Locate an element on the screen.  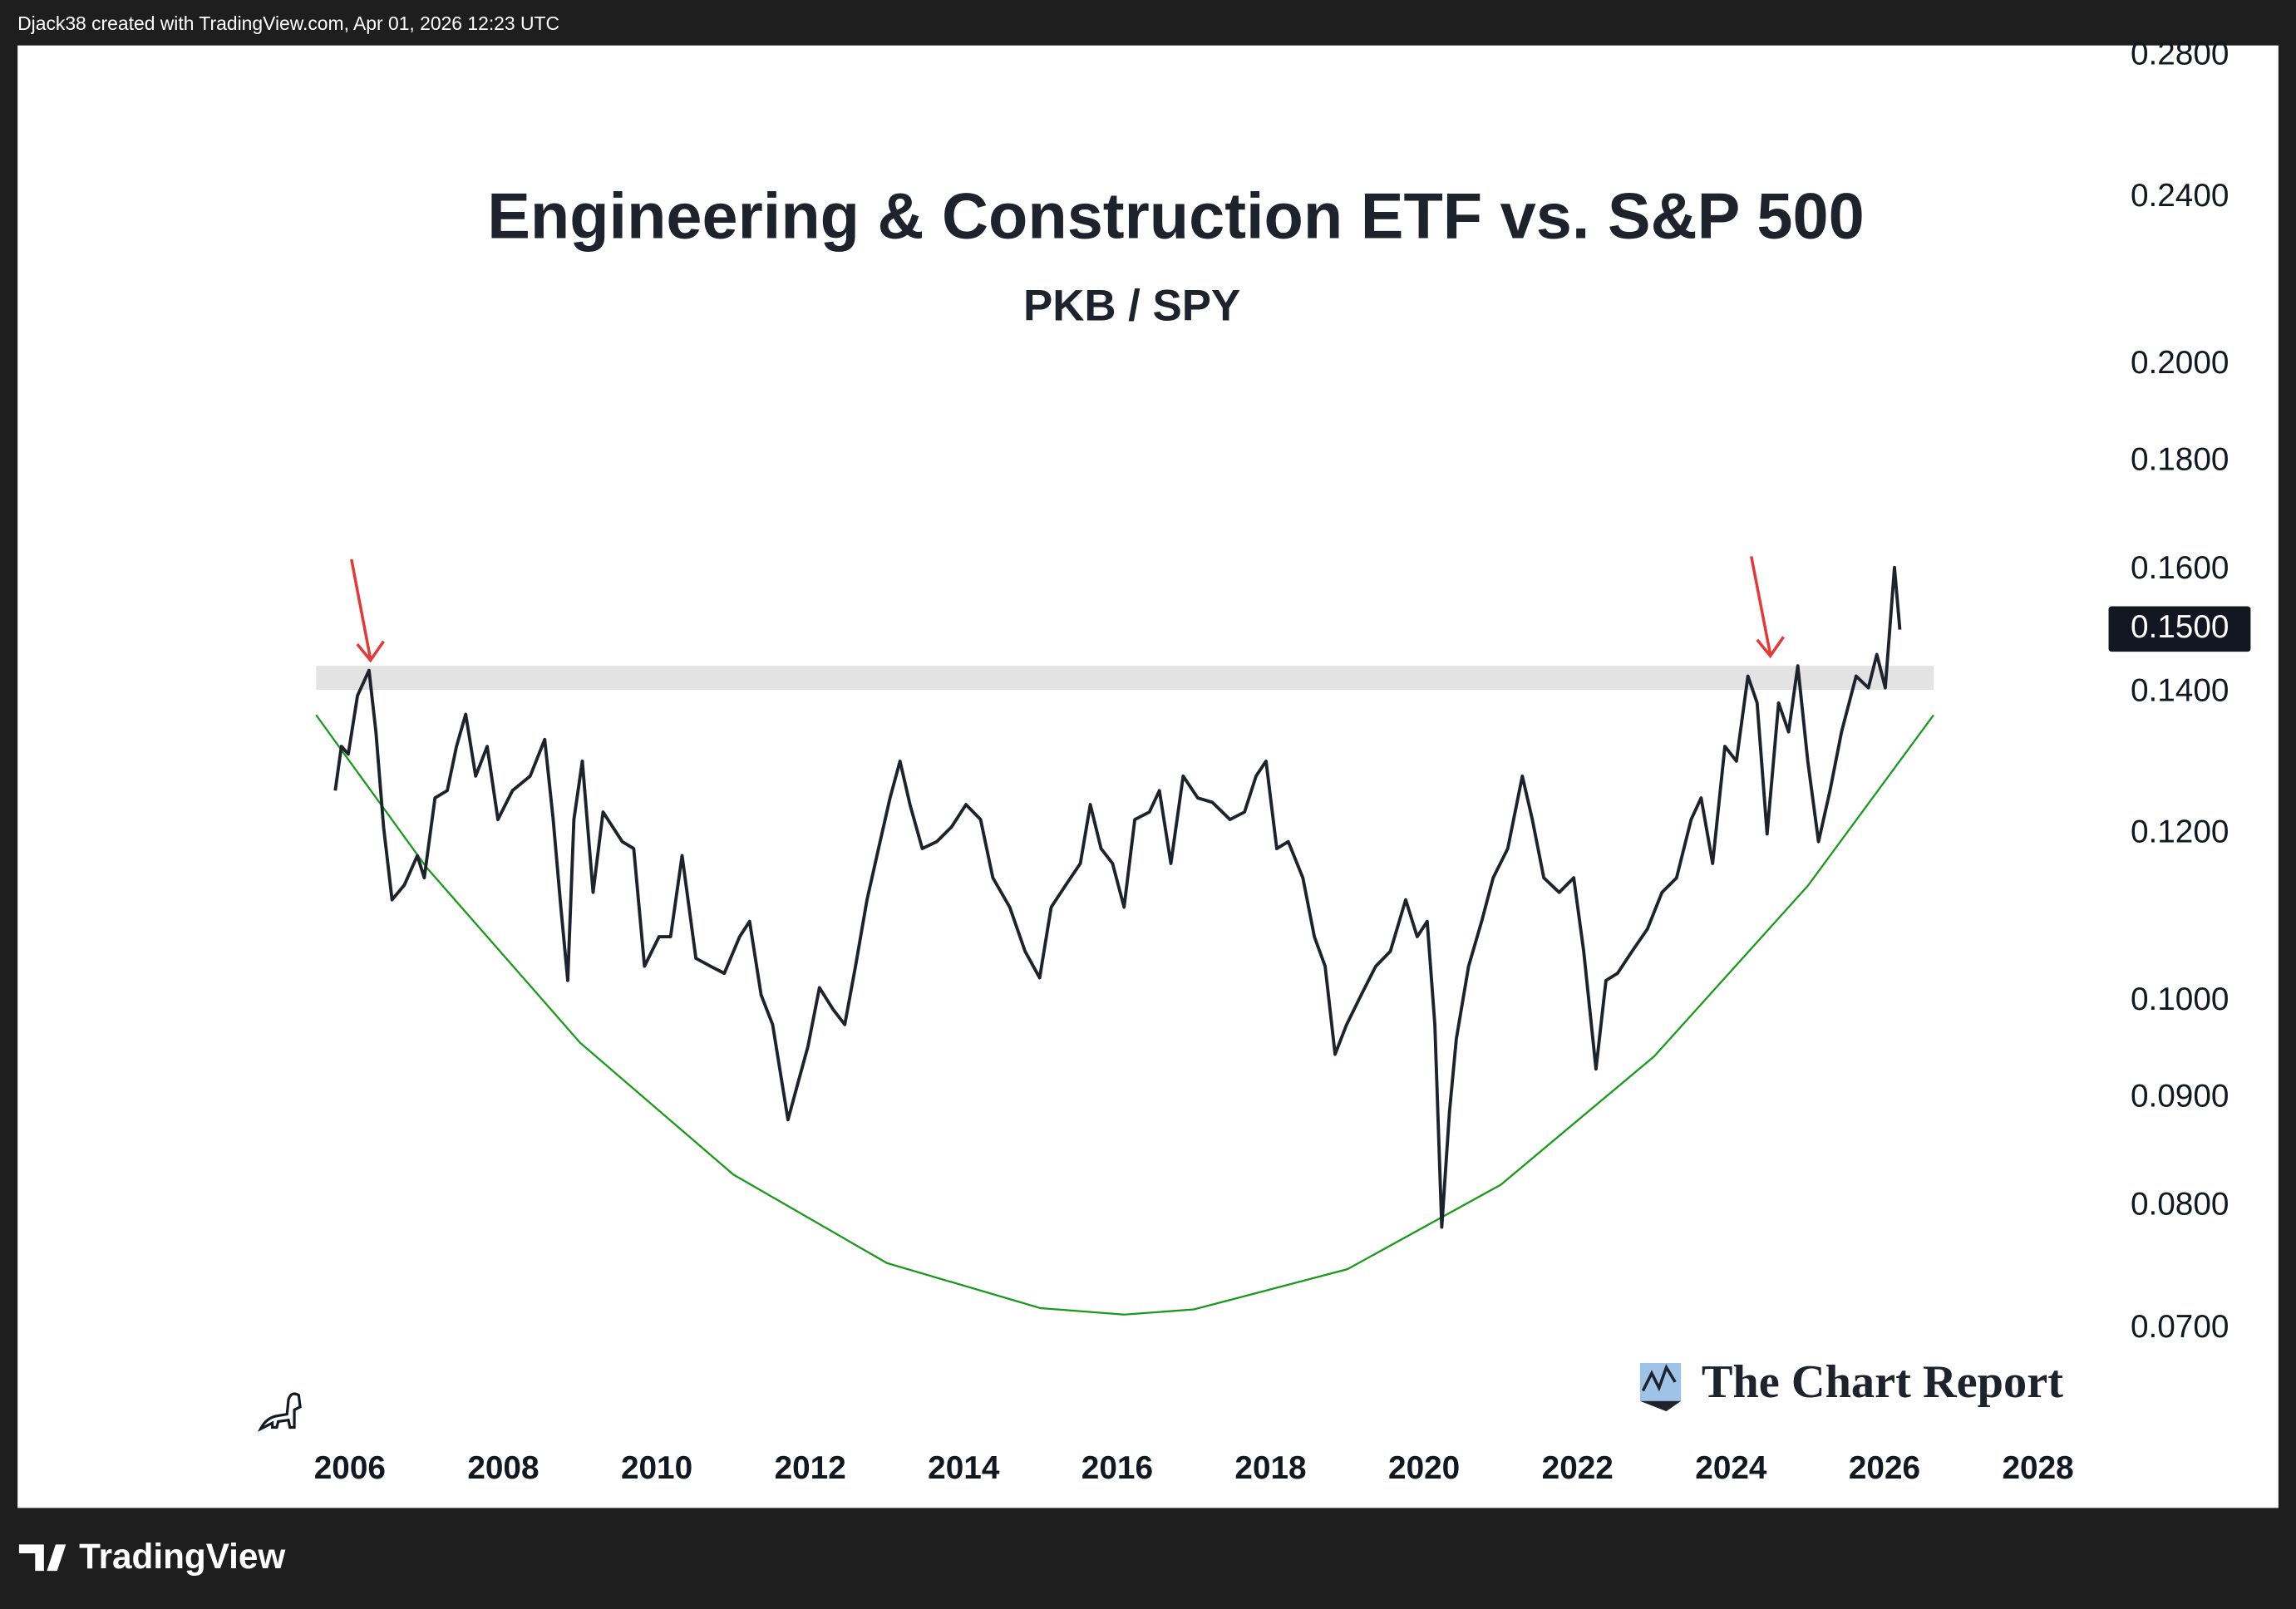
x-tick-label: 2020 is located at coordinates (1424, 1468).